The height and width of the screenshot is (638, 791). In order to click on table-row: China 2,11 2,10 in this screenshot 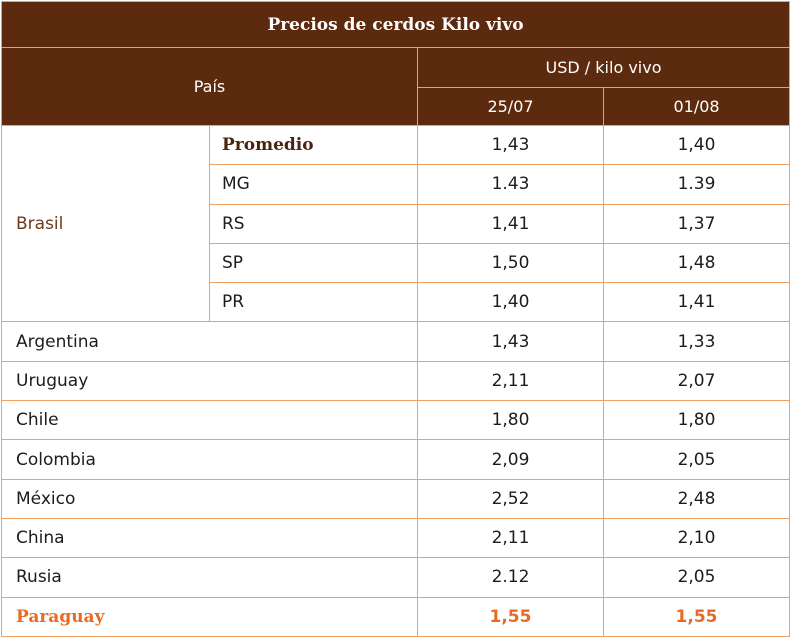, I will do `click(396, 538)`.